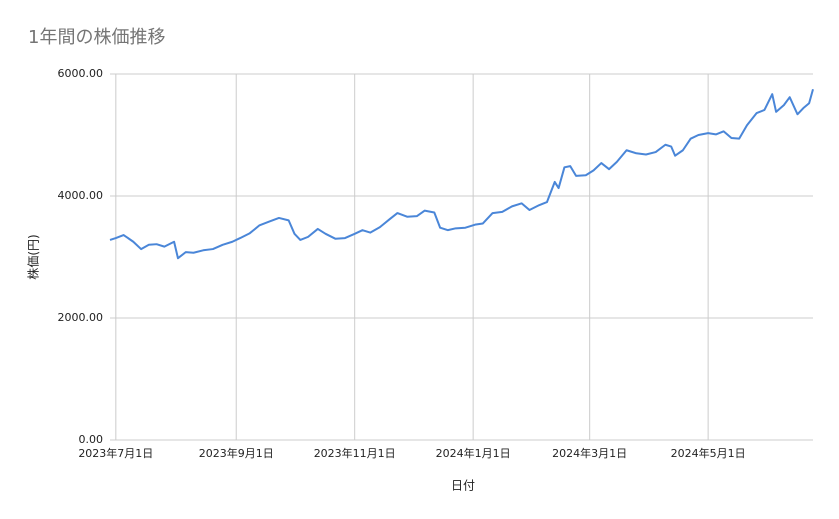 This screenshot has width=839, height=519. What do you see at coordinates (33, 256) in the screenshot?
I see `y-axis-label: 株価(円)` at bounding box center [33, 256].